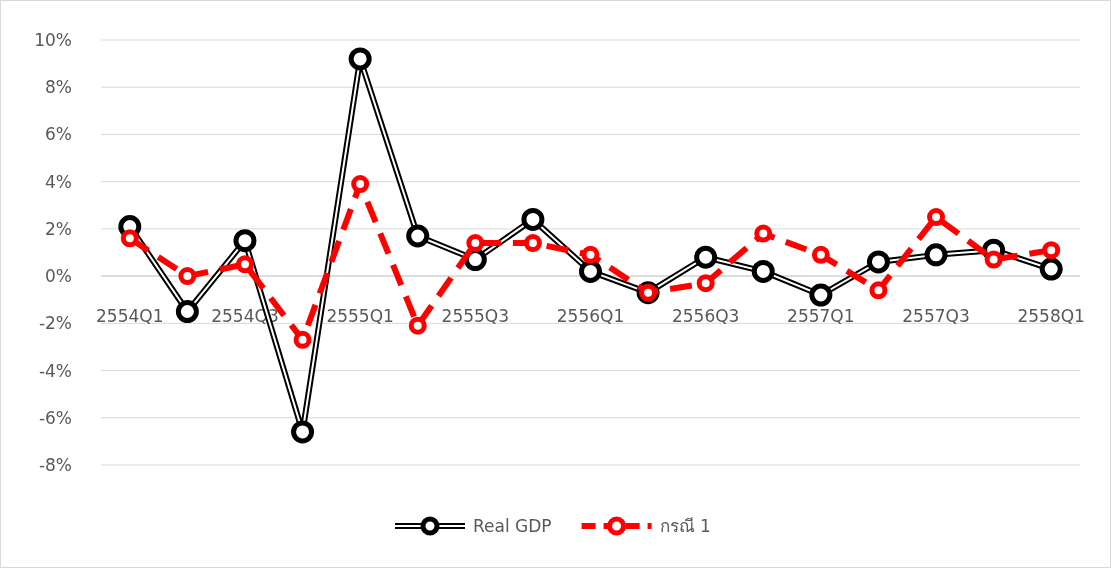 Image resolution: width=1111 pixels, height=568 pixels. Describe the element at coordinates (590, 316) in the screenshot. I see `x-tick-label: 2556Q1` at that location.